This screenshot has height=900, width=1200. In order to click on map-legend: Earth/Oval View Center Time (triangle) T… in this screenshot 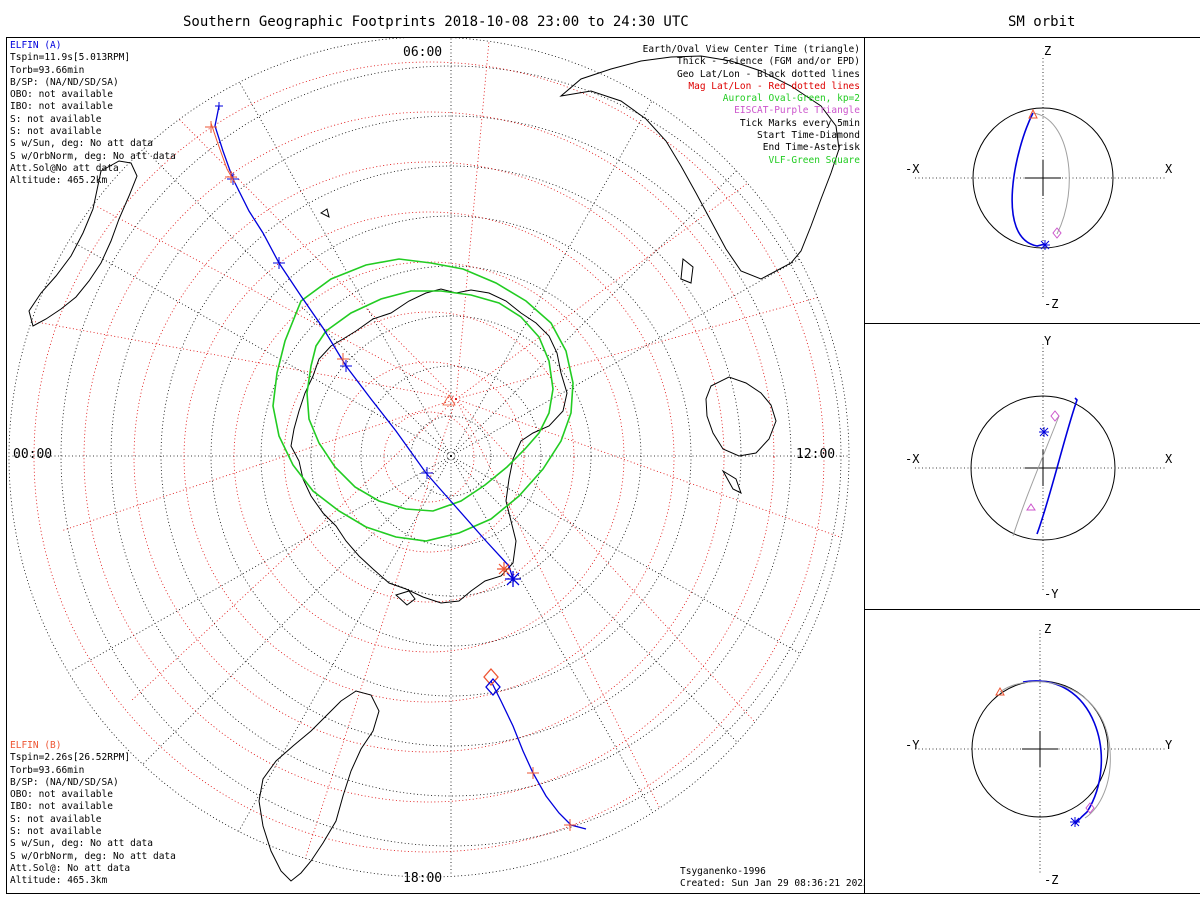, I will do `click(751, 105)`.